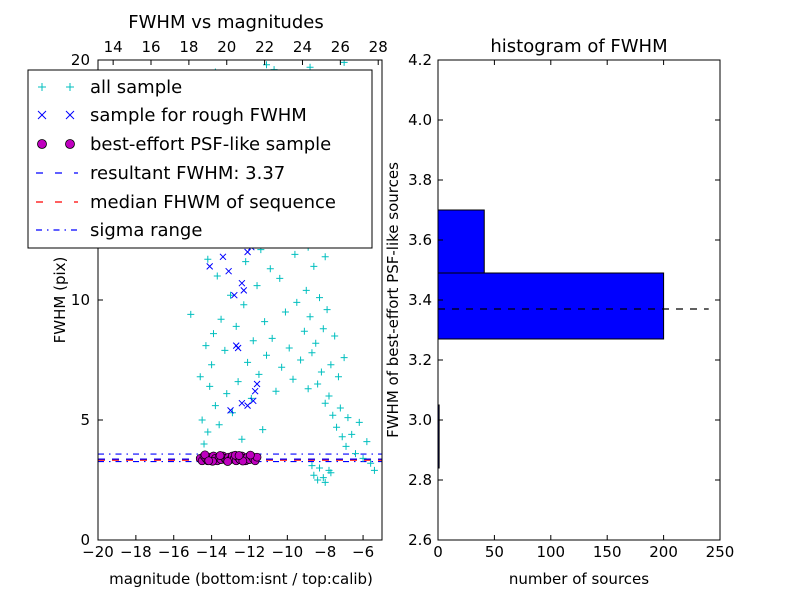 The image size is (800, 600). Describe the element at coordinates (363, 552) in the screenshot. I see `scatter-xtick-label: −6` at that location.